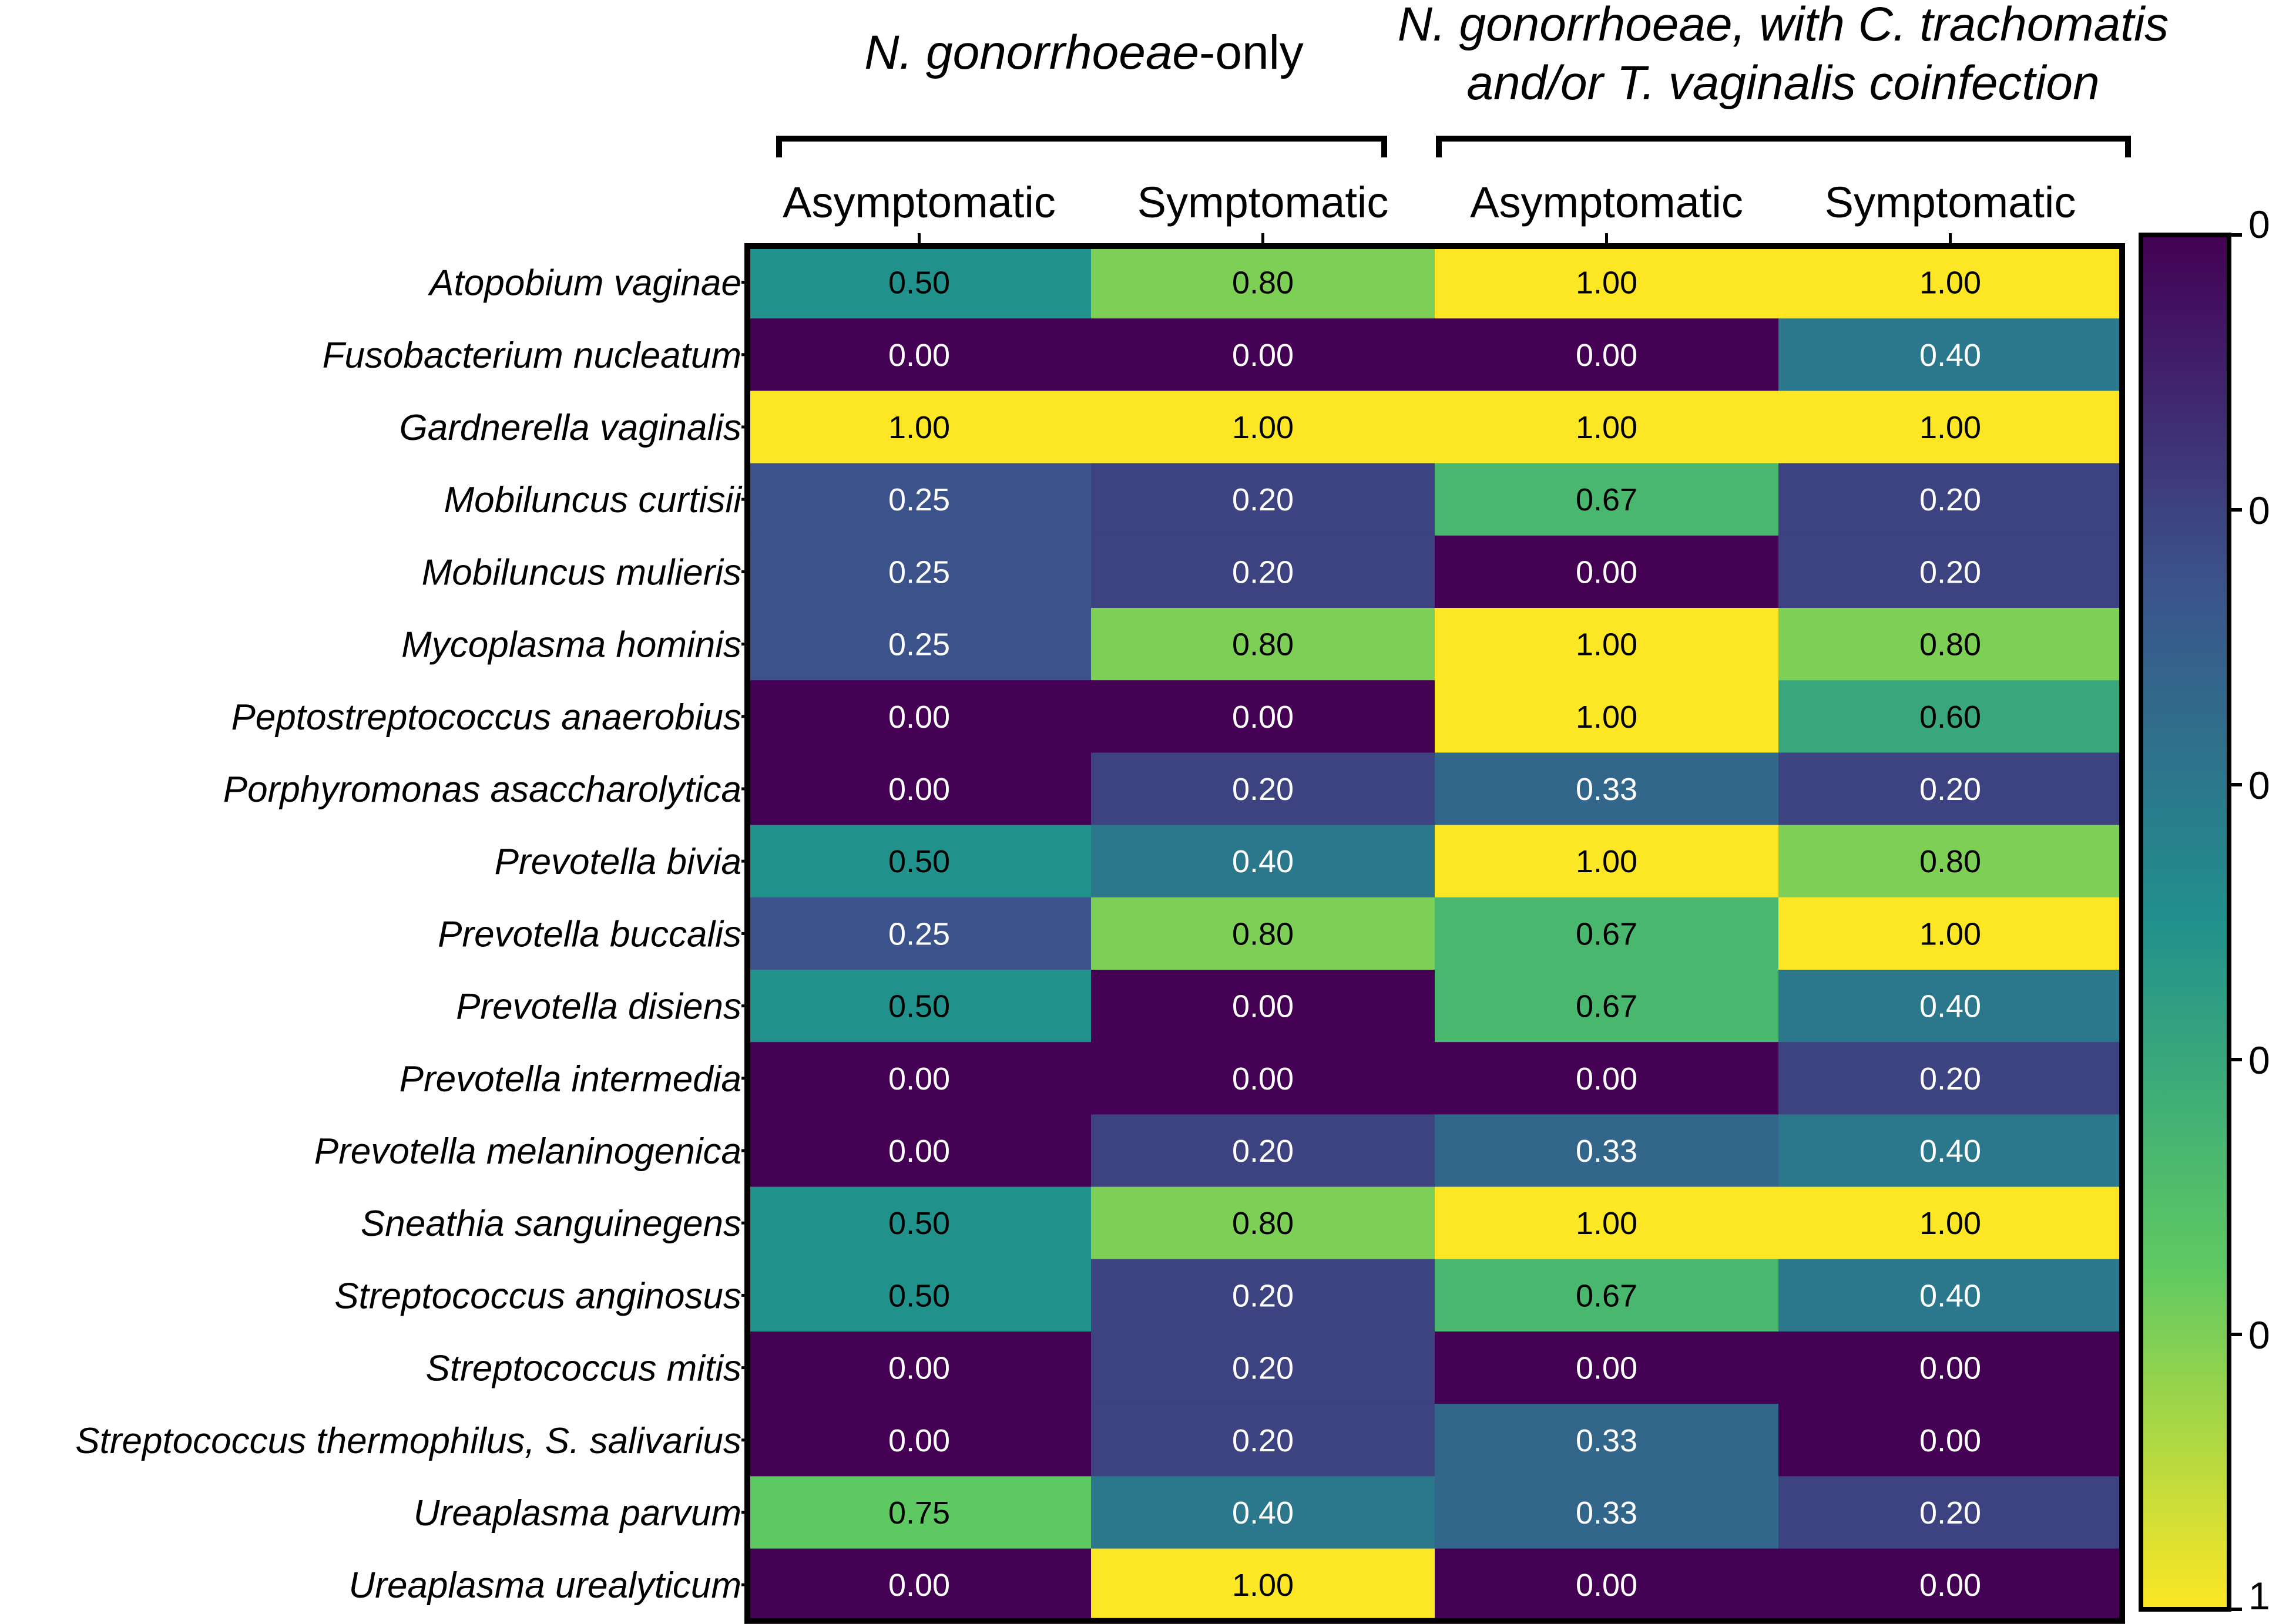  I want to click on row-label: Mobiluncus mulieris, so click(581, 573).